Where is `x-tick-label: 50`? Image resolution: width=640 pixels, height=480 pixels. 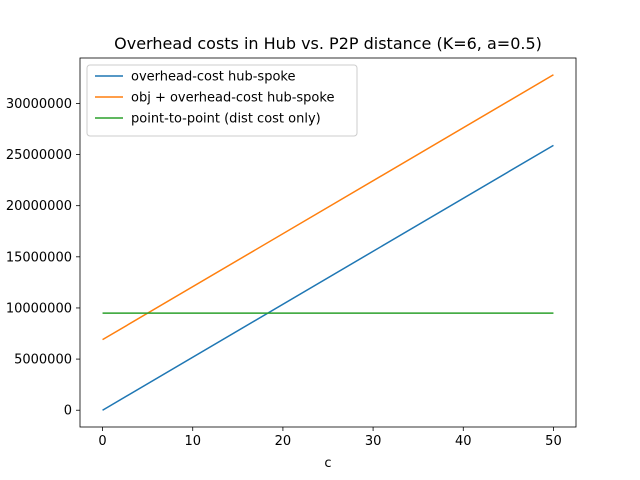
x-tick-label: 50 is located at coordinates (553, 441).